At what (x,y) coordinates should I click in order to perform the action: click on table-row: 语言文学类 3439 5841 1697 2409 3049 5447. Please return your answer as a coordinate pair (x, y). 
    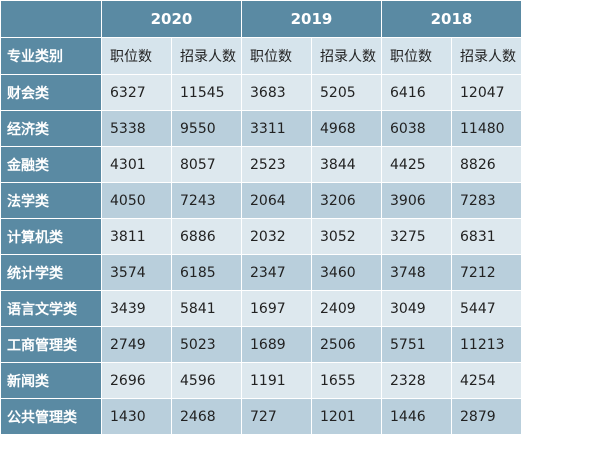
    Looking at the image, I should click on (261, 308).